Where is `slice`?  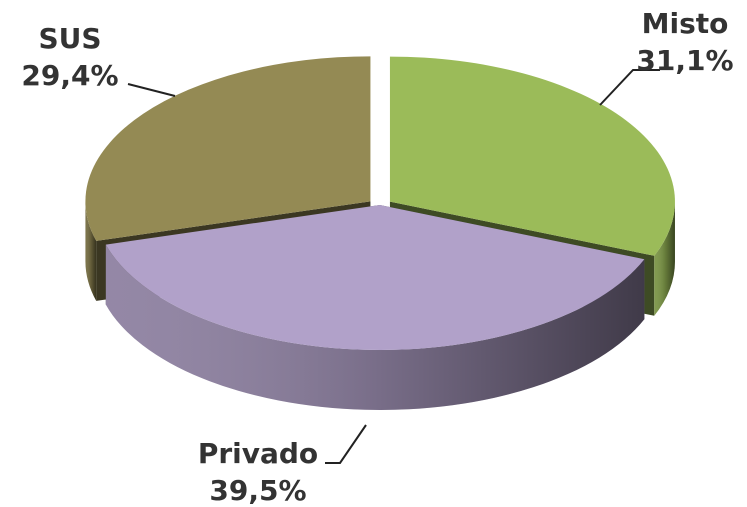
slice is located at coordinates (228, 148).